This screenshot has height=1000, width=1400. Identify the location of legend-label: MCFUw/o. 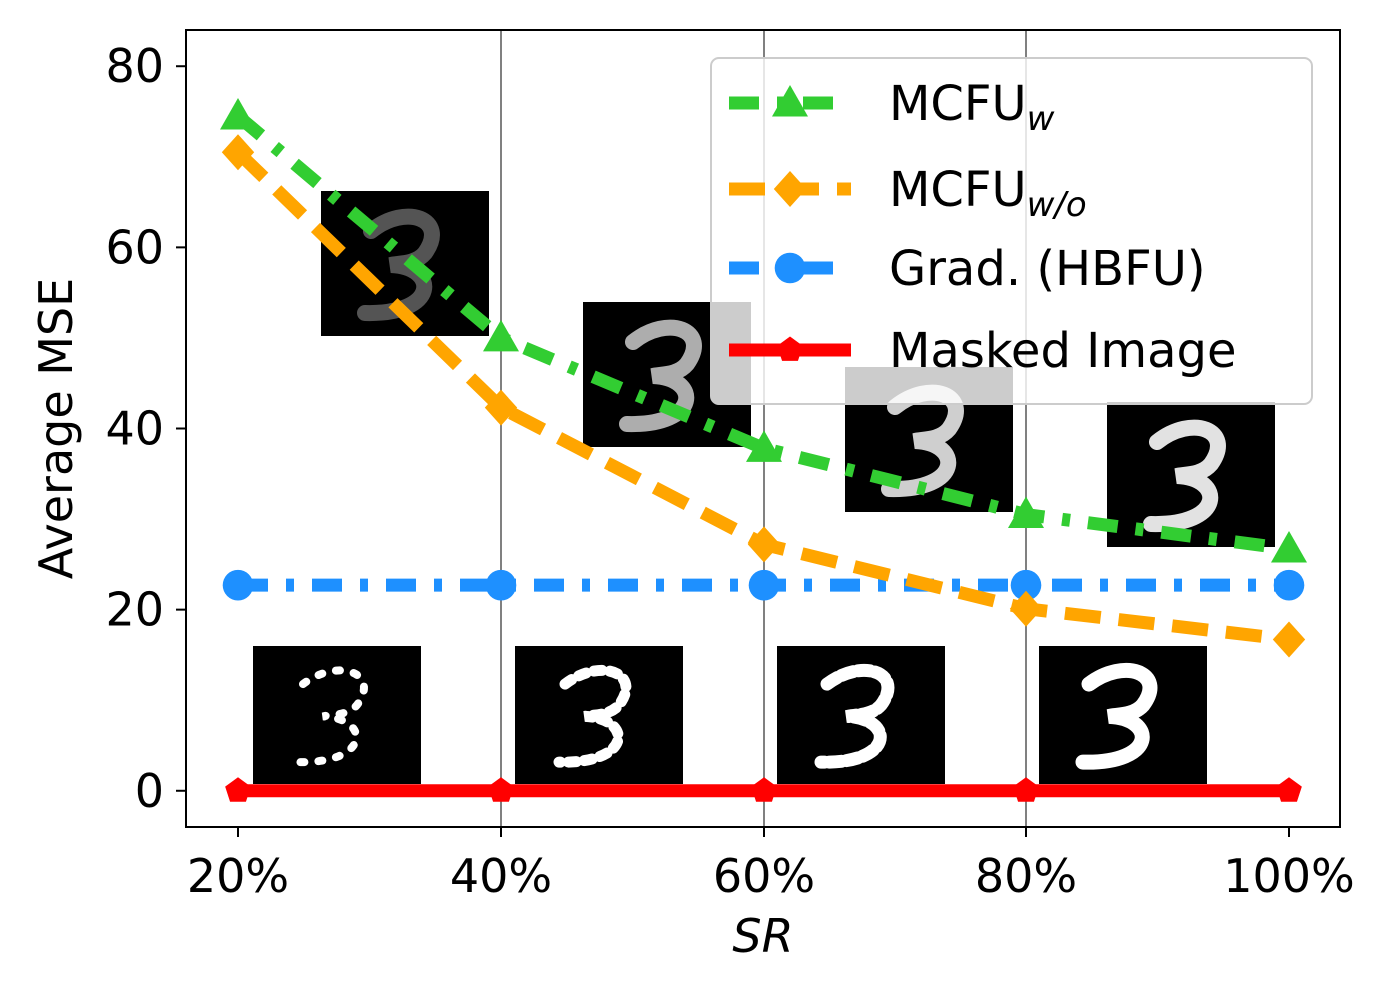
(988, 193).